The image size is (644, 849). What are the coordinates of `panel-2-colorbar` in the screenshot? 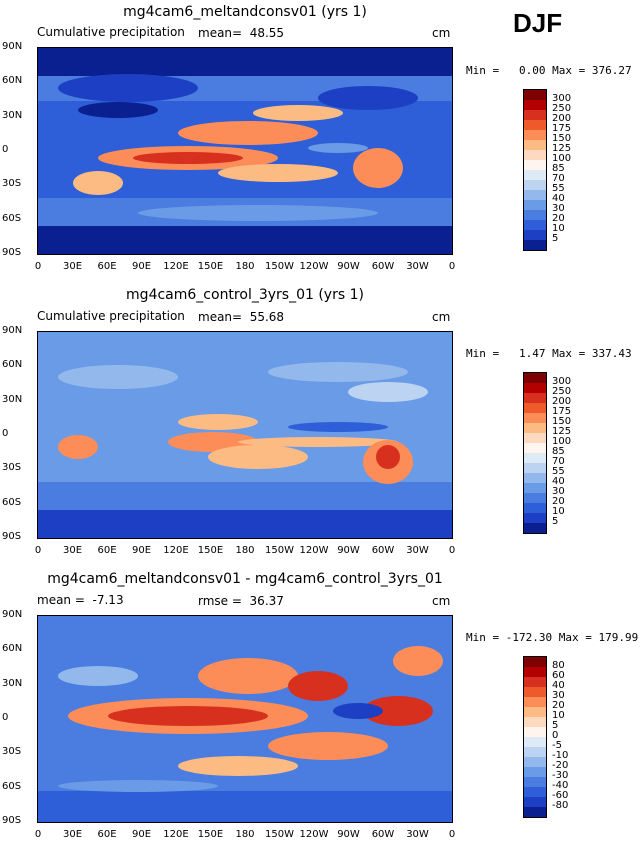 It's located at (535, 453).